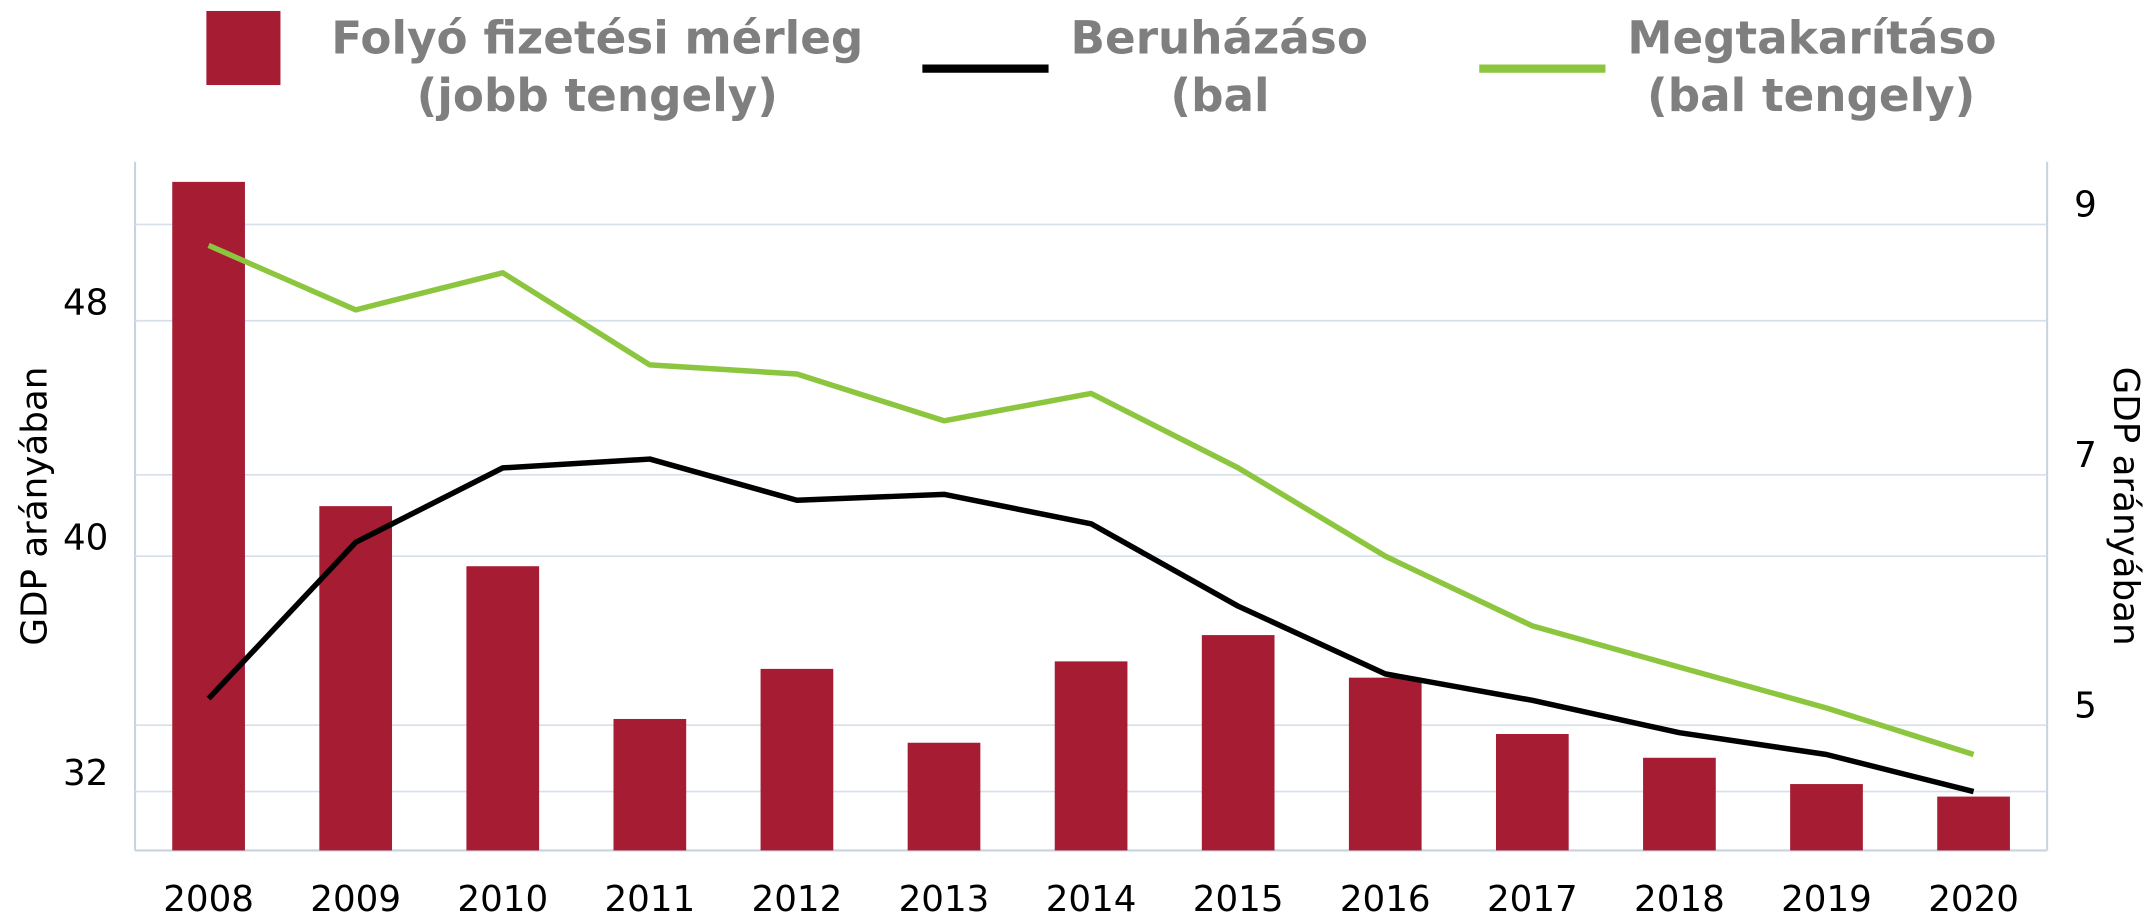 Image resolution: width=2152 pixels, height=919 pixels. I want to click on y2-tick-label: 5, so click(2085, 705).